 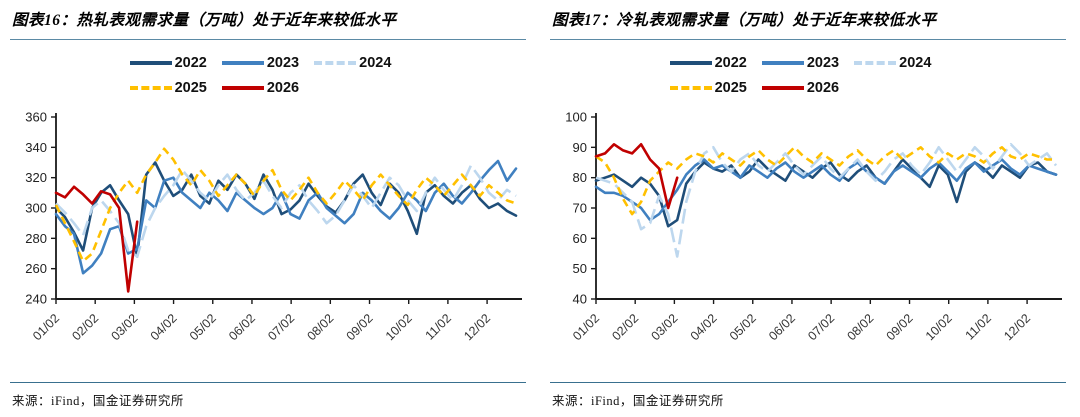 I want to click on svg-text: 360, so click(x=36, y=117).